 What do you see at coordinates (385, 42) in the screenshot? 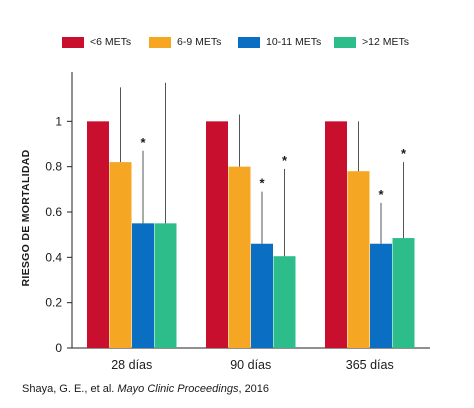
I see `legend-label-gt12: >12 METs` at bounding box center [385, 42].